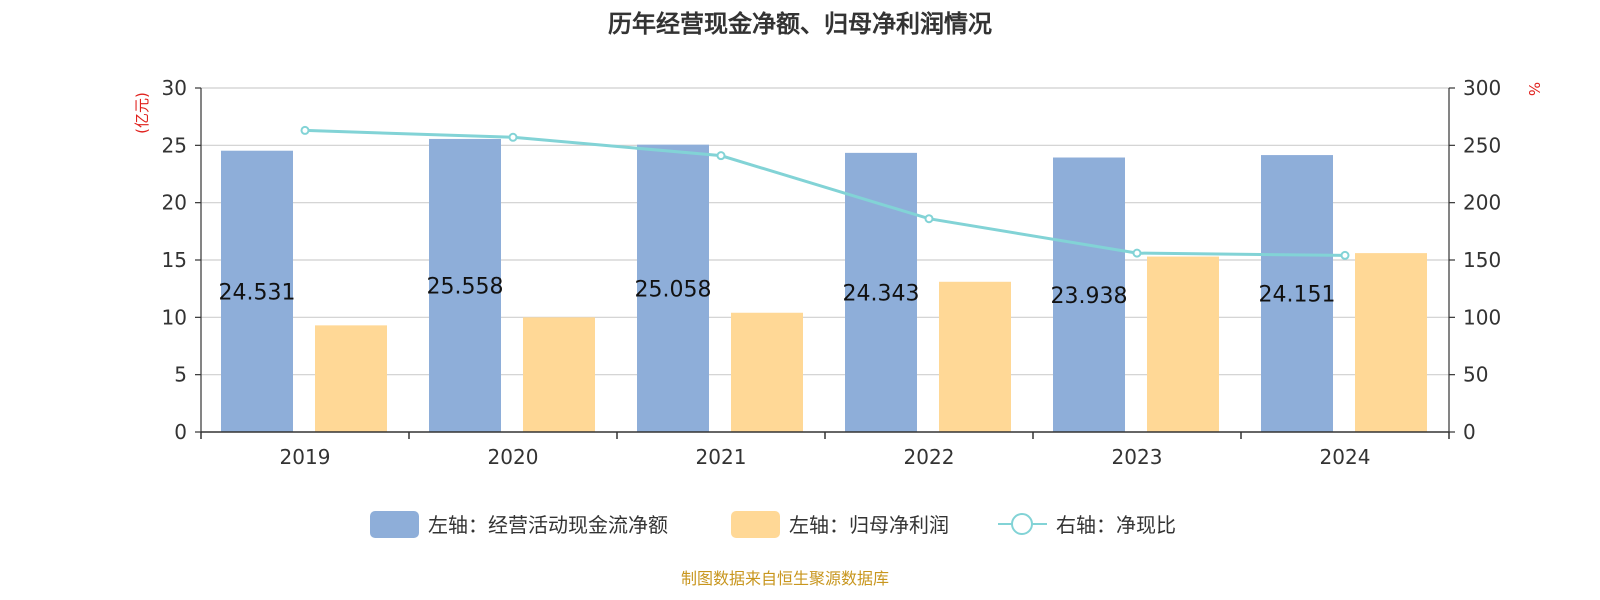 The width and height of the screenshot is (1600, 600). I want to click on x-tick-label: 2020, so click(513, 457).